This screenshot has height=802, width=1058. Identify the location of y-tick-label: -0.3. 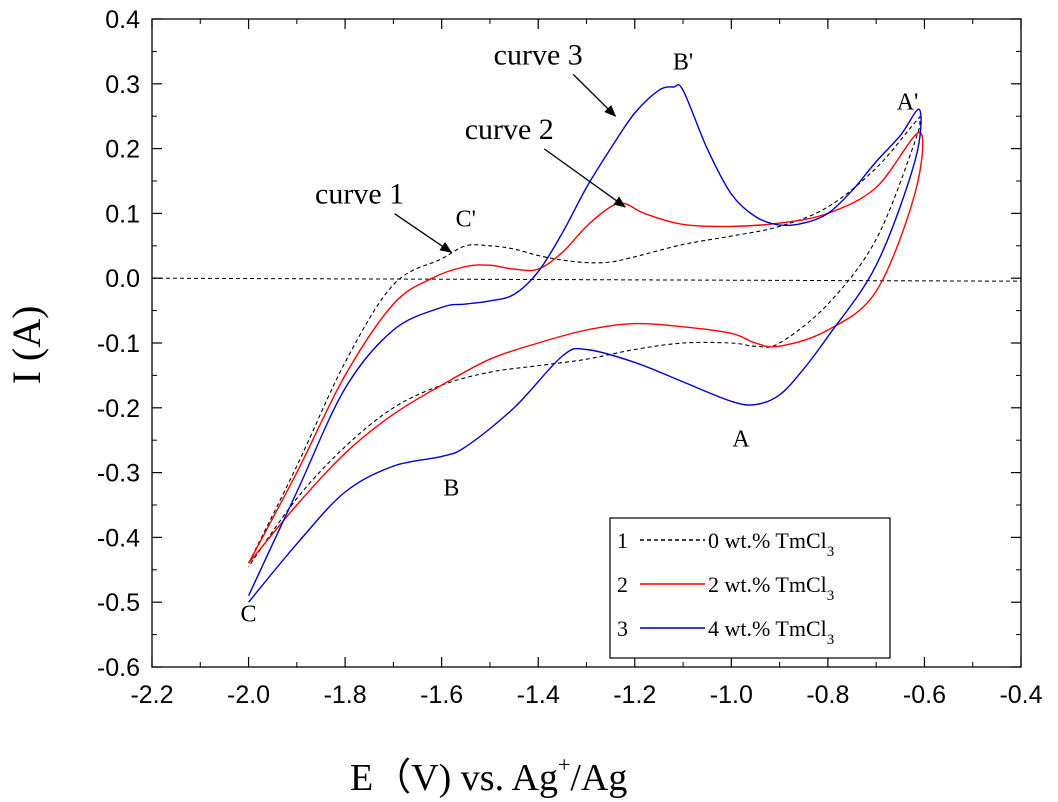
(118, 474).